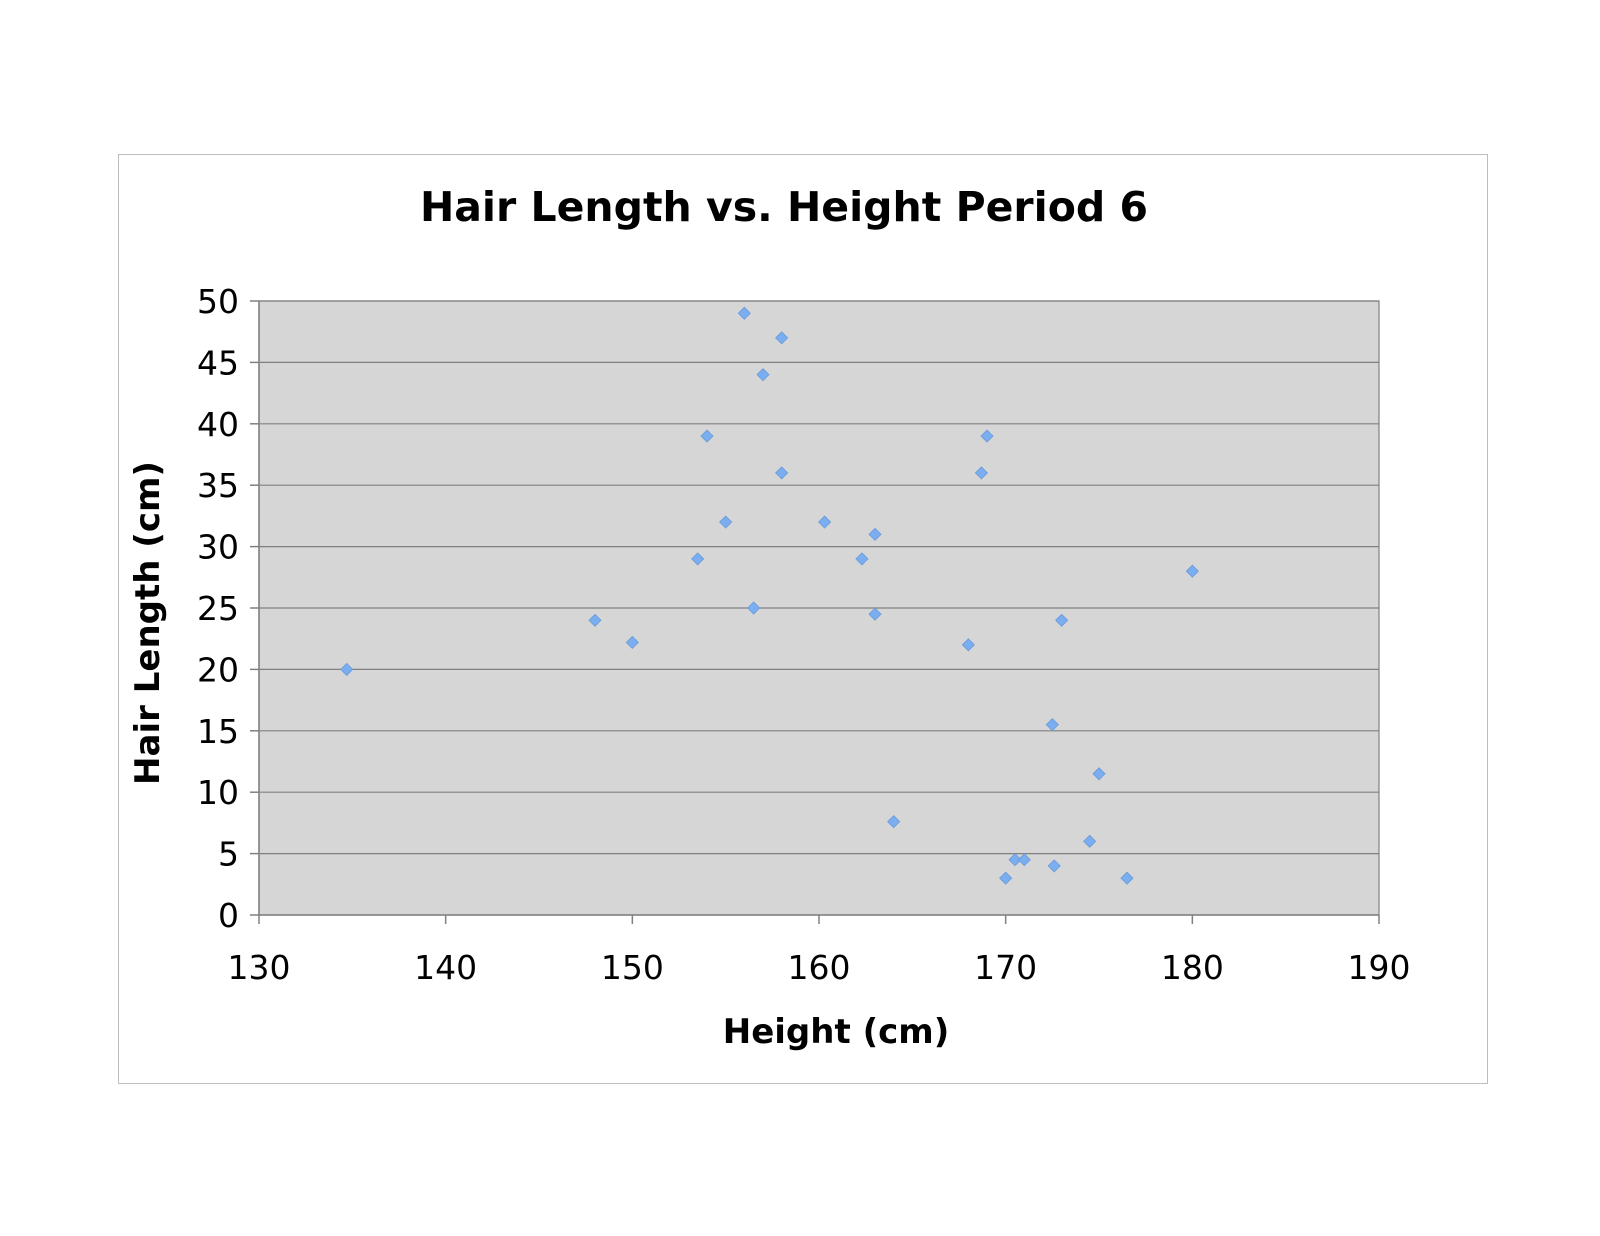 The height and width of the screenshot is (1236, 1600). What do you see at coordinates (218, 301) in the screenshot?
I see `y-tick-label-10: 50` at bounding box center [218, 301].